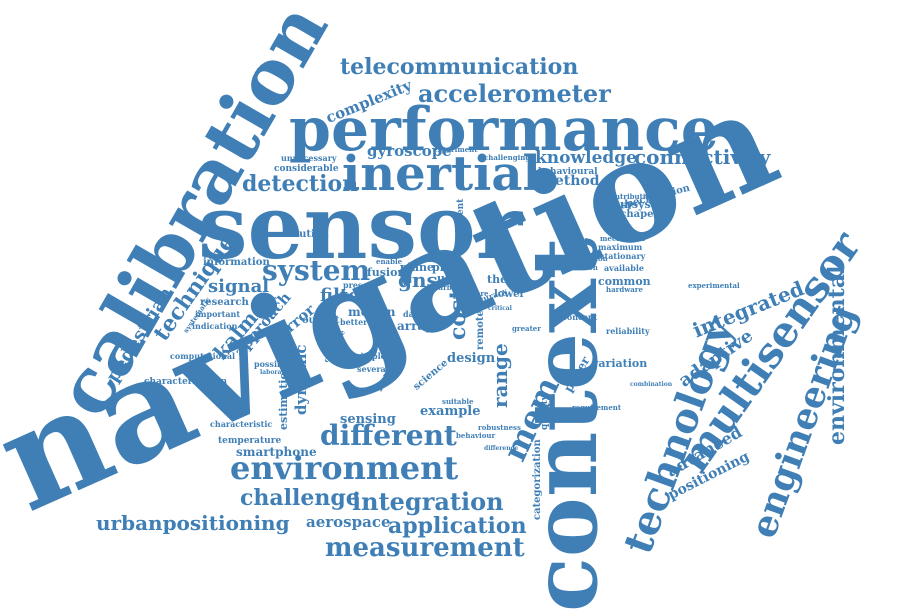  Describe the element at coordinates (372, 312) in the screenshot. I see `word-motion: motion` at that location.